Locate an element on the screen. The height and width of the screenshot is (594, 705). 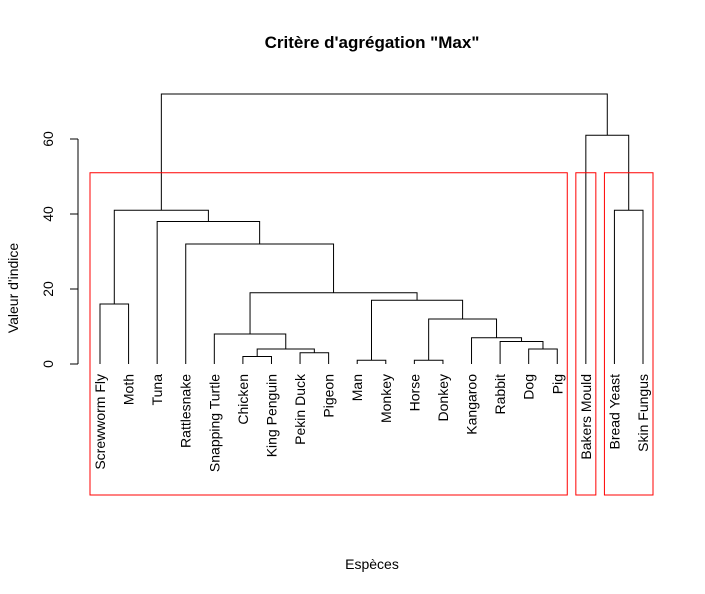
y-tick-label: 20 is located at coordinates (48, 289).